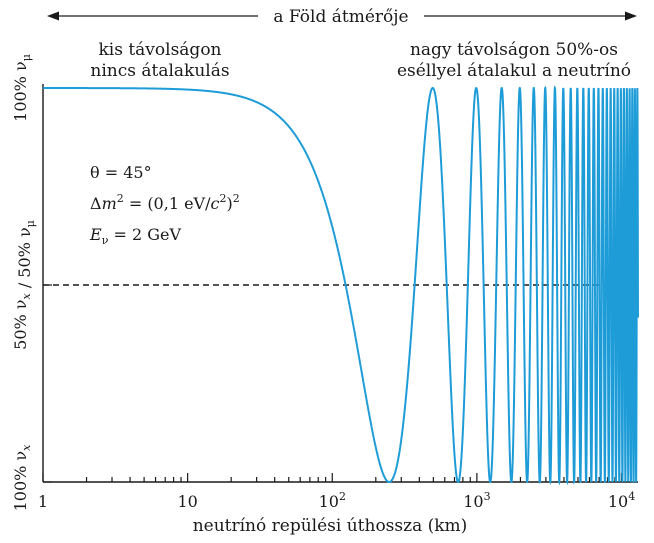  Describe the element at coordinates (631, 16) in the screenshot. I see `earth-arrow-right-head` at that location.